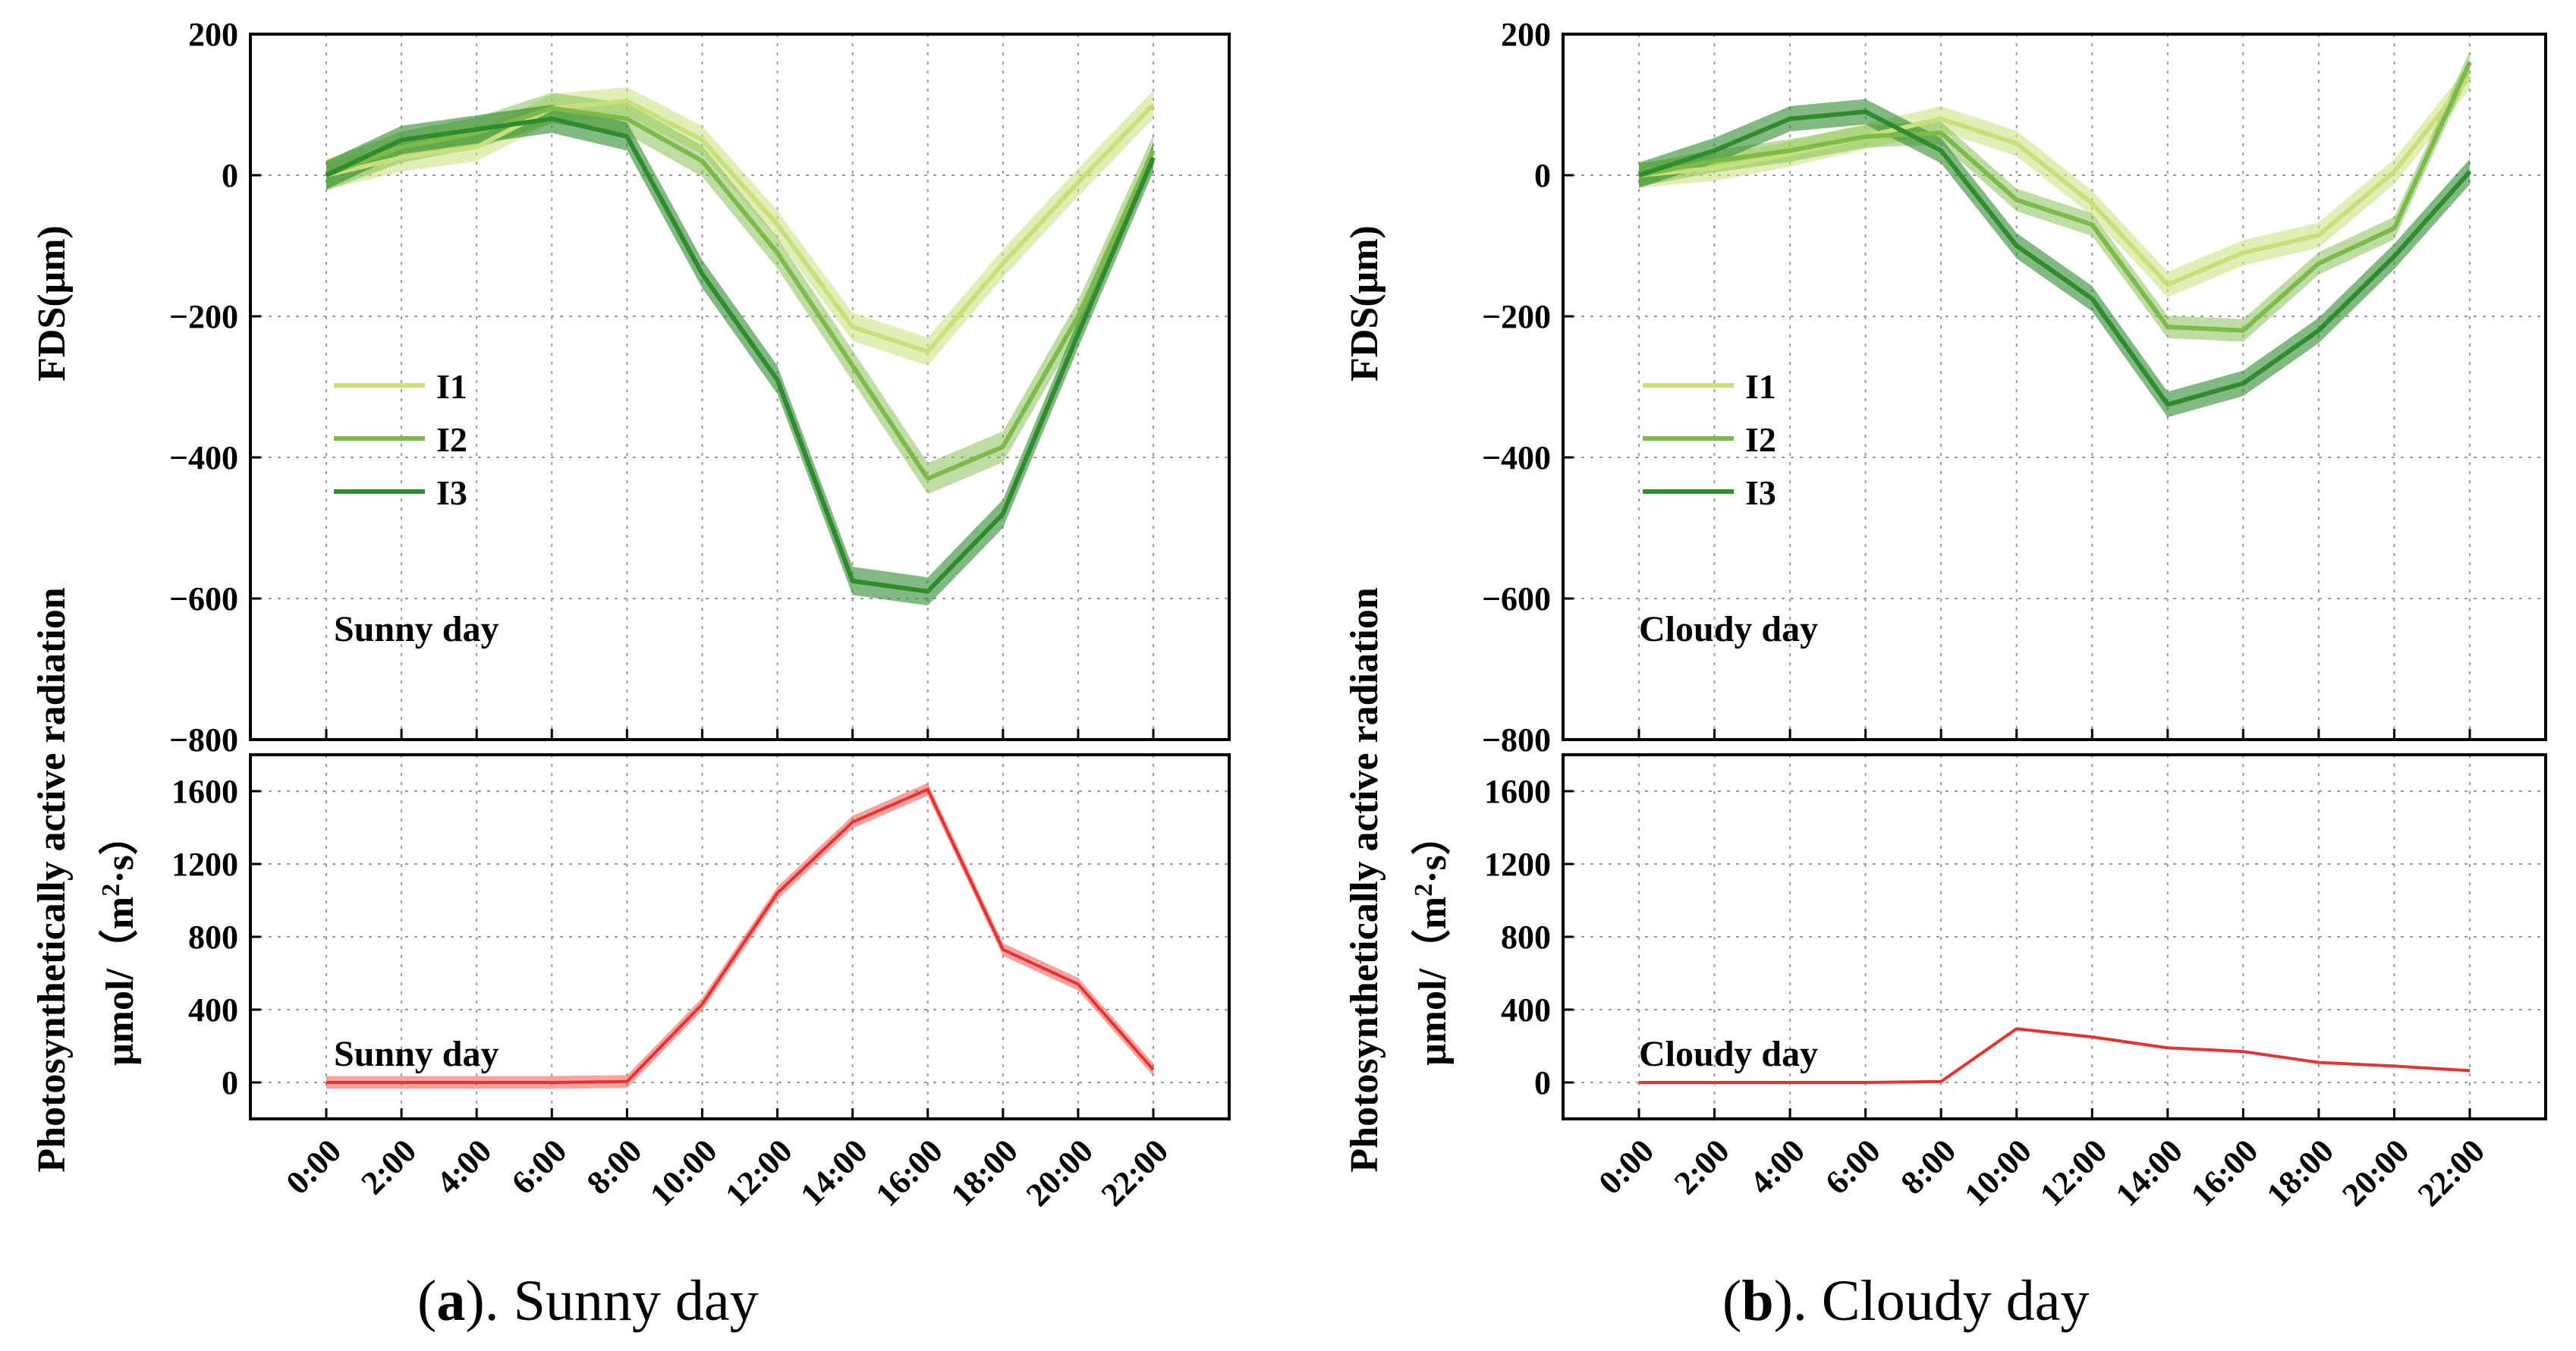 The image size is (2576, 1351). I want to click on series-line-I3-b, so click(2055, 258).